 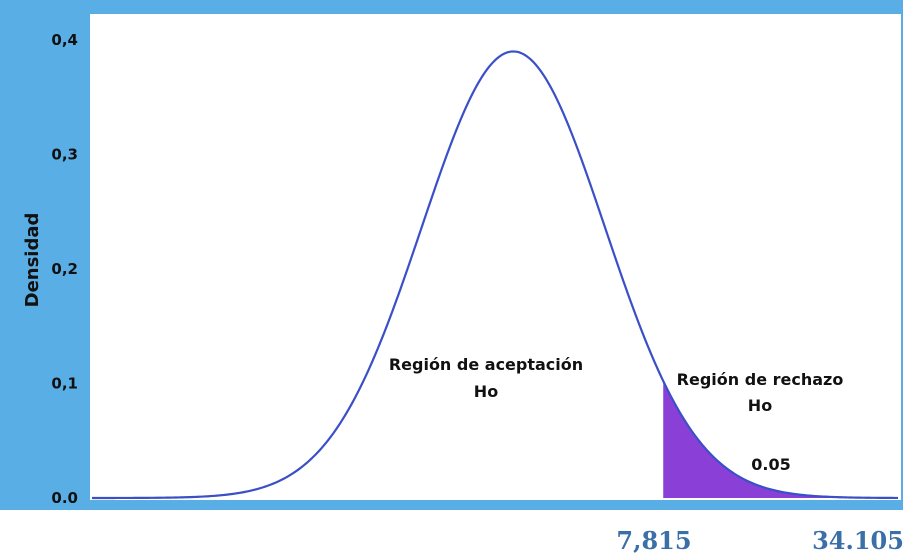 I want to click on rejection-region-label: Región de rechazo, so click(x=760, y=379).